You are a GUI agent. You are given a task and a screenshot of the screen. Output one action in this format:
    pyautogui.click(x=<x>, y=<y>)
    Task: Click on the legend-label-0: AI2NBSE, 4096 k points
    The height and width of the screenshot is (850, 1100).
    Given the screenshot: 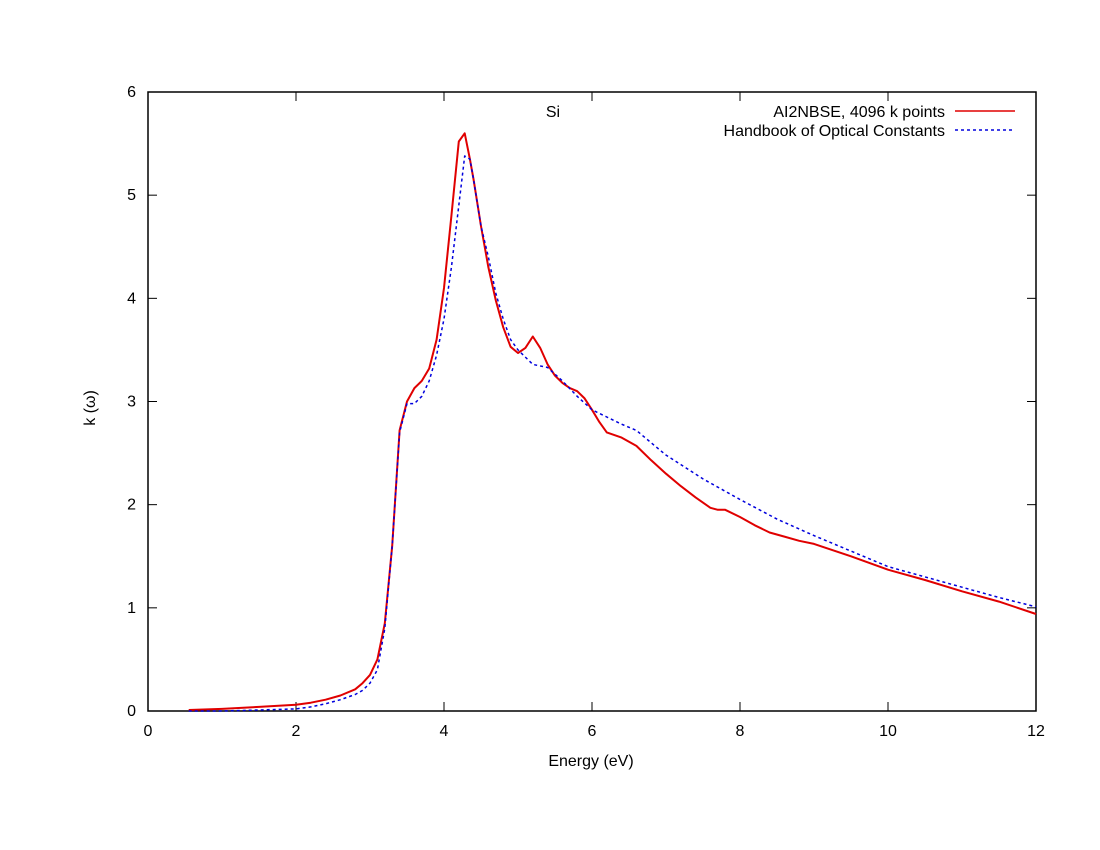 What is the action you would take?
    pyautogui.click(x=859, y=112)
    